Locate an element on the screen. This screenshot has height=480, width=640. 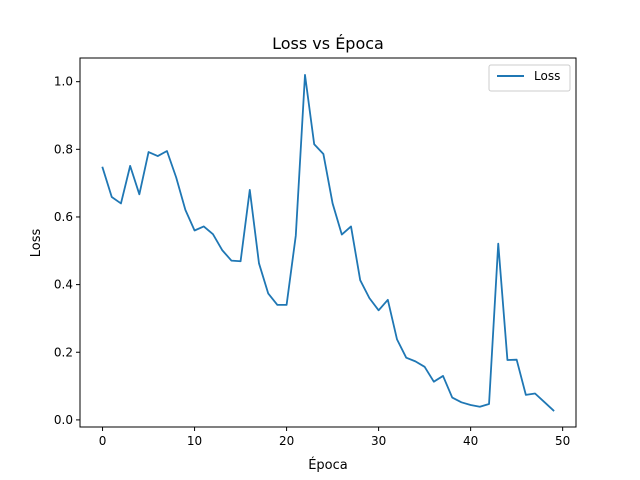
x-axis-label: Época is located at coordinates (328, 465).